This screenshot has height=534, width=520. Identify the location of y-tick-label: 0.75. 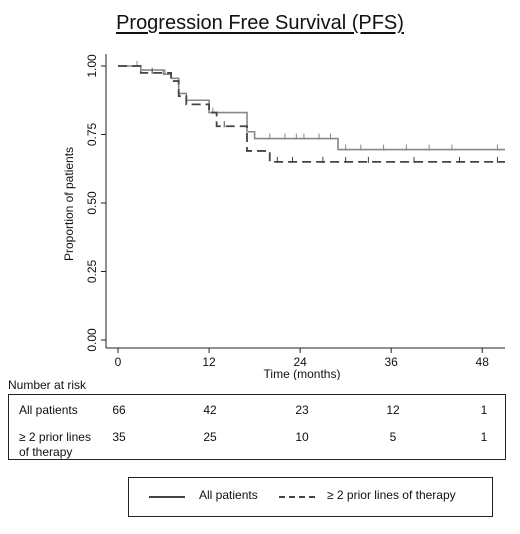
(92, 134).